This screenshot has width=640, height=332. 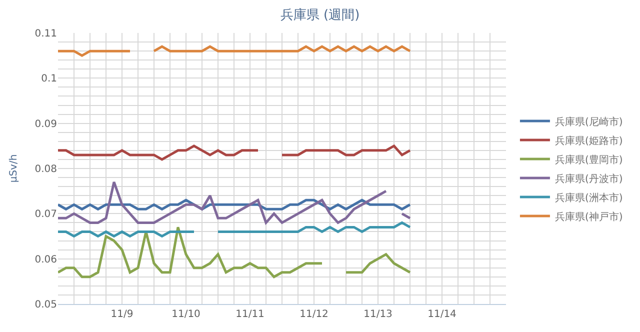 I want to click on legend-label: 兵庫県(姫路市), so click(x=588, y=140).